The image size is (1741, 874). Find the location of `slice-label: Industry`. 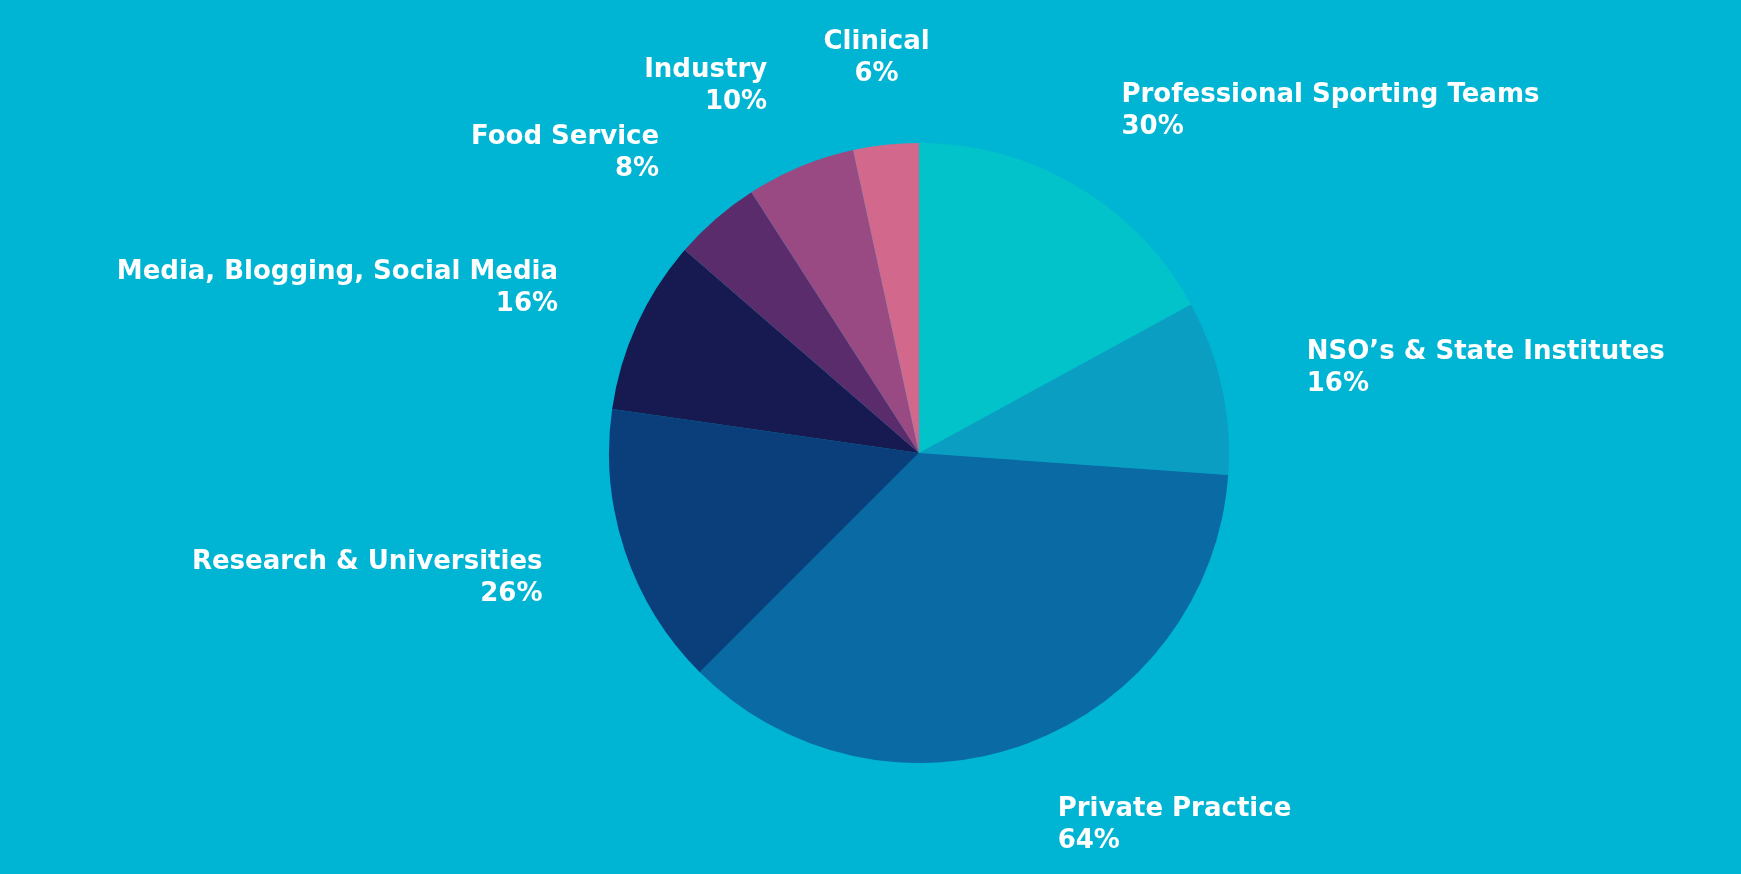

slice-label: Industry is located at coordinates (706, 68).